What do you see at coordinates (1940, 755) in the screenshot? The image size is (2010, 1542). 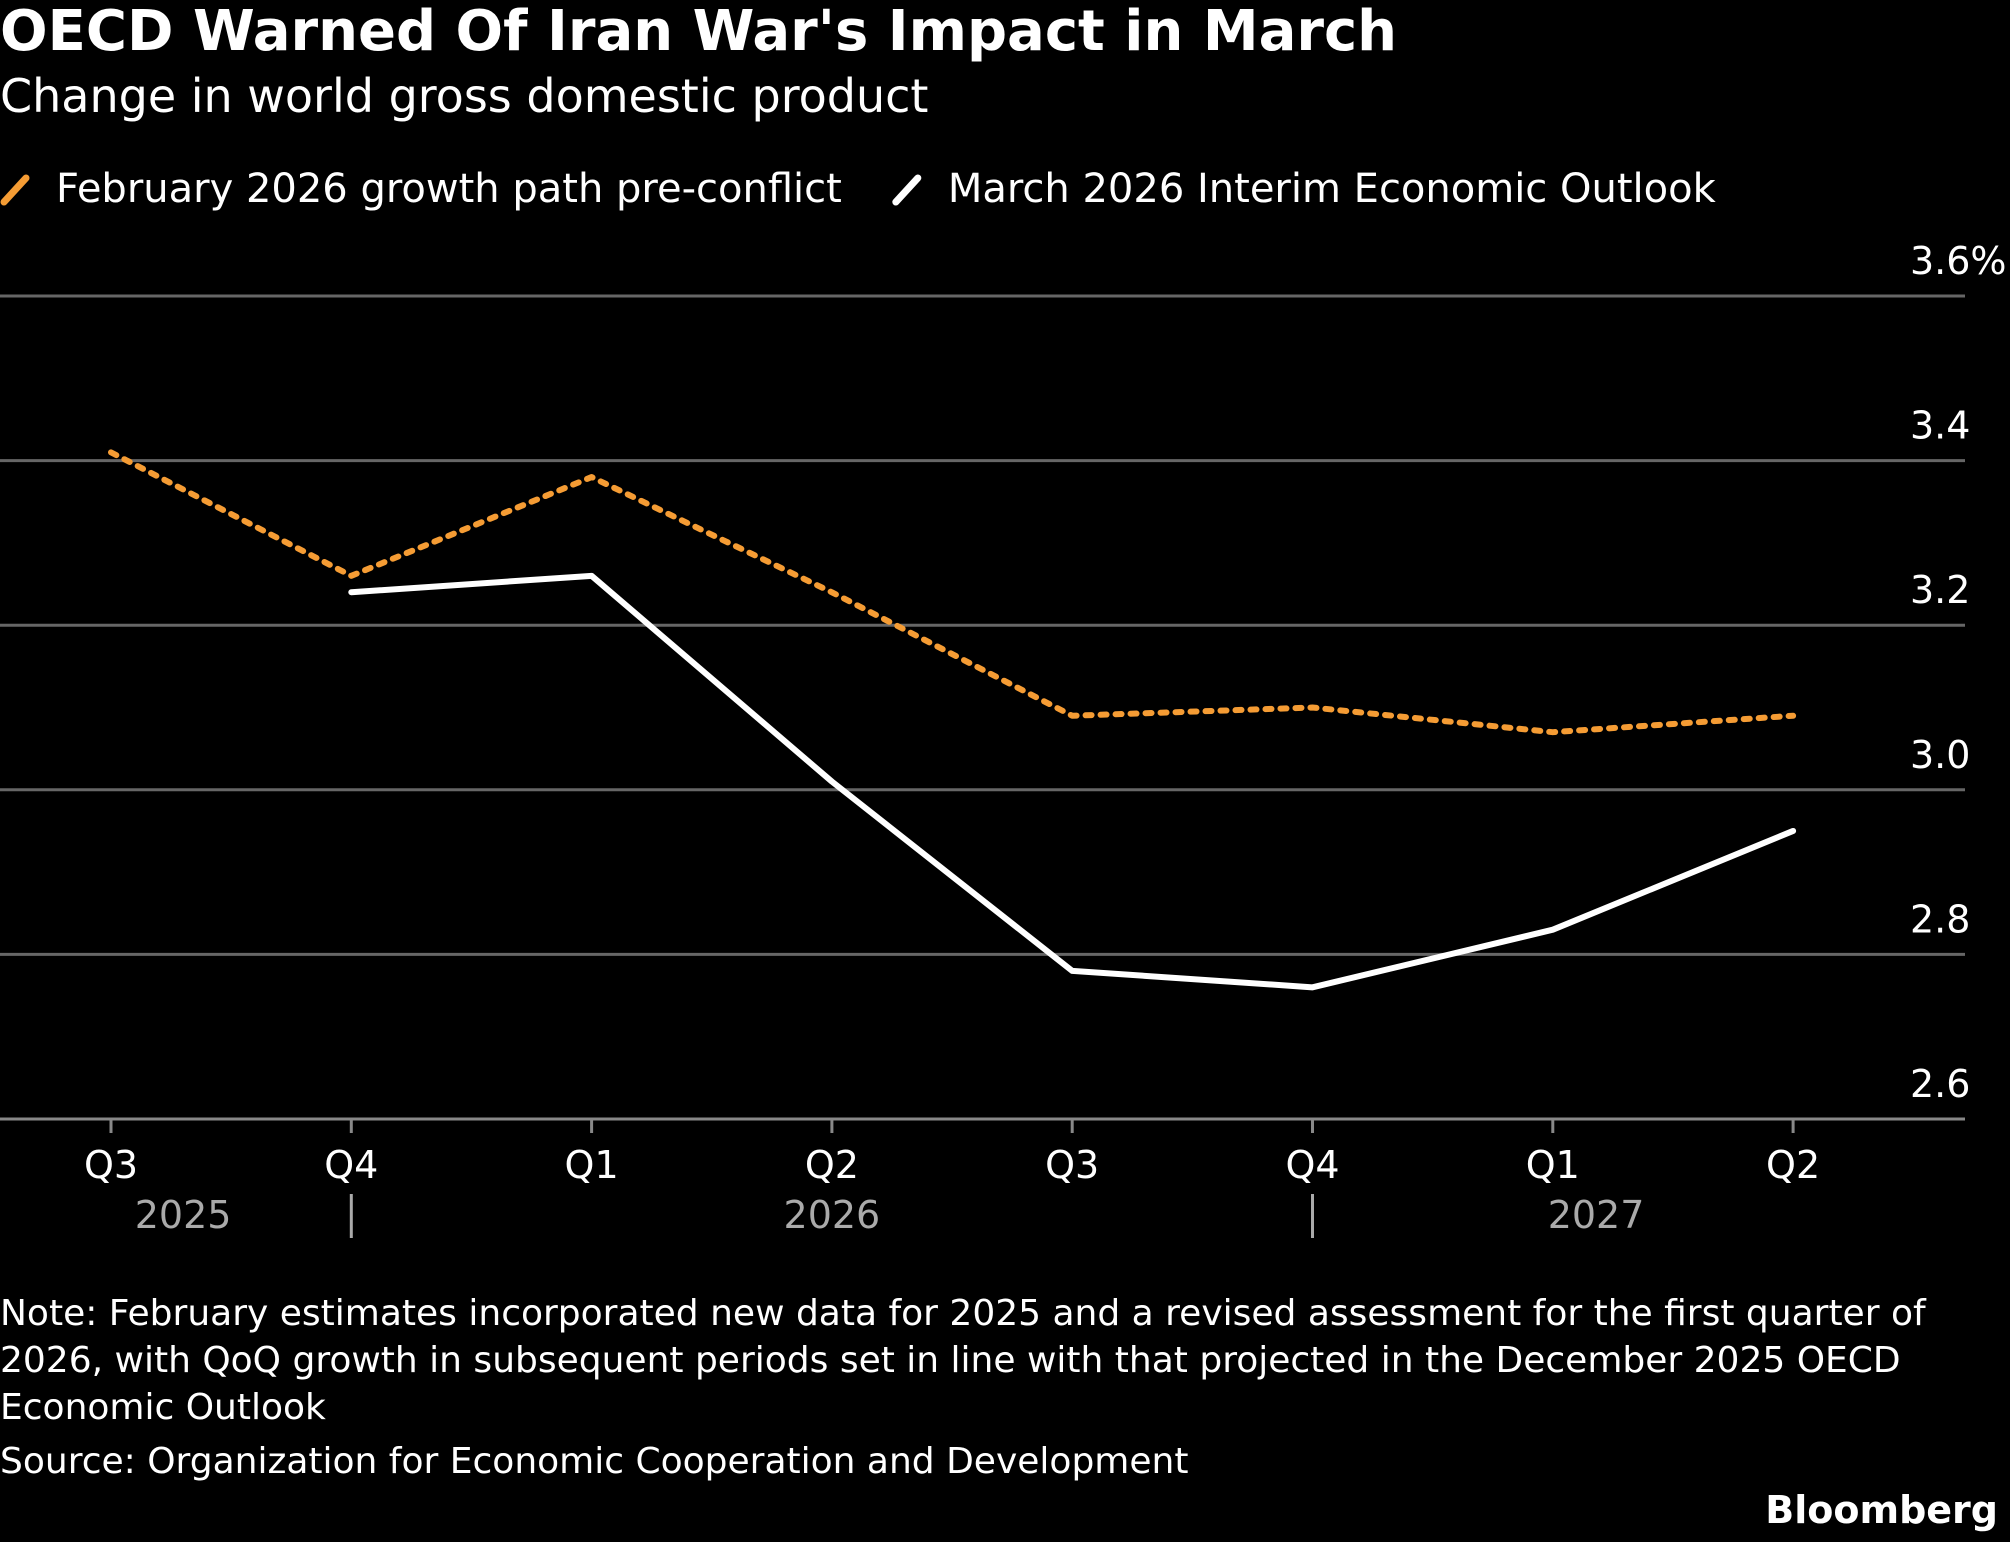 I see `y-tick-label: 3.0` at bounding box center [1940, 755].